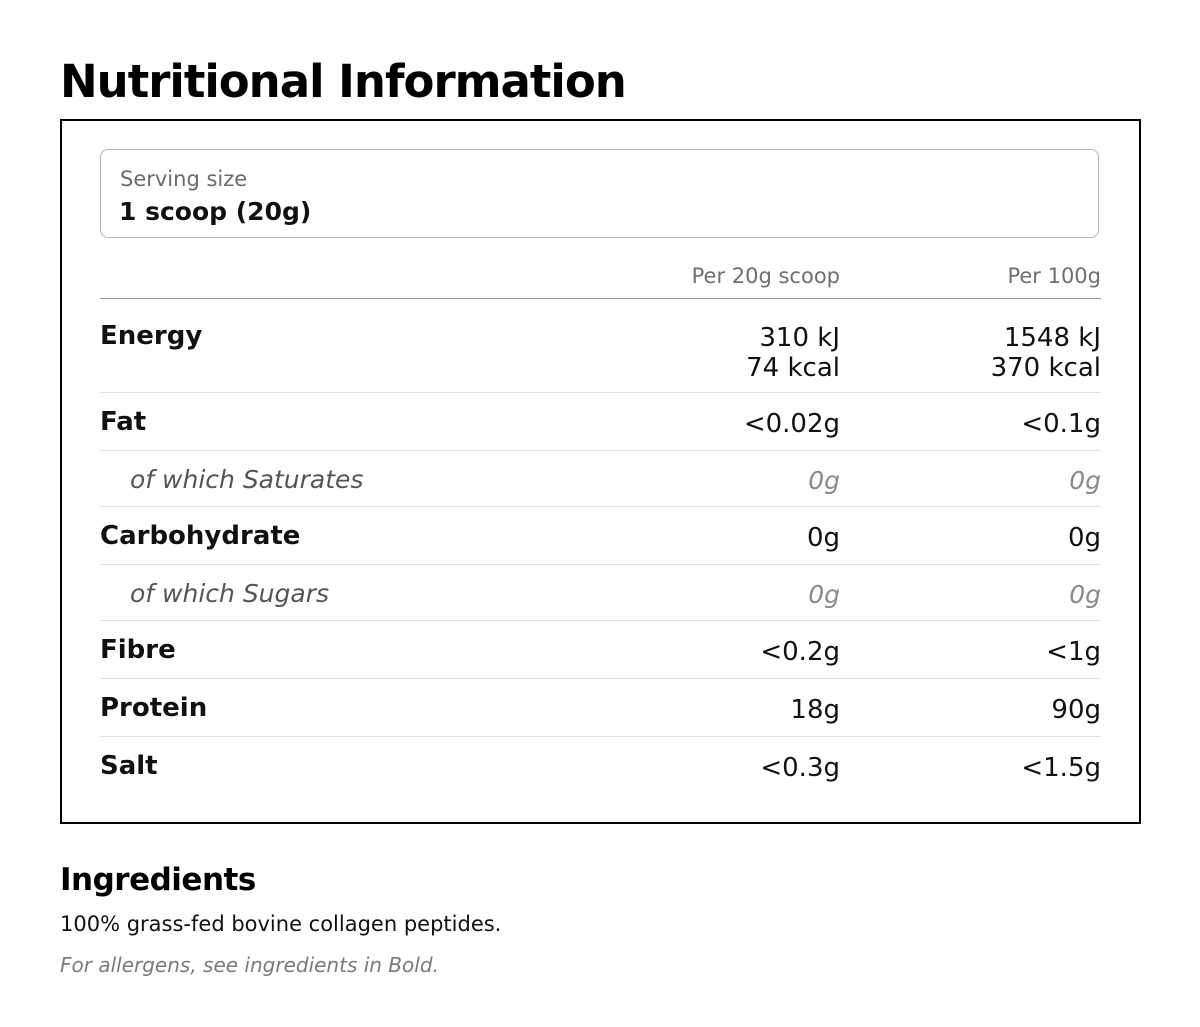 Image resolution: width=1200 pixels, height=1027 pixels. I want to click on nutrient-row-energy: Energy 310 kJ 74 kcal 1548 kJ 370 kcal, so click(600, 346).